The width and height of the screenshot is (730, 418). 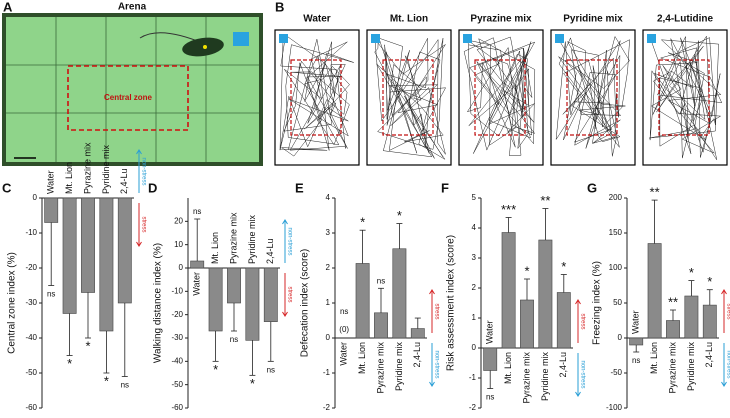 What do you see at coordinates (8, 7) in the screenshot?
I see `panel-letter: A` at bounding box center [8, 7].